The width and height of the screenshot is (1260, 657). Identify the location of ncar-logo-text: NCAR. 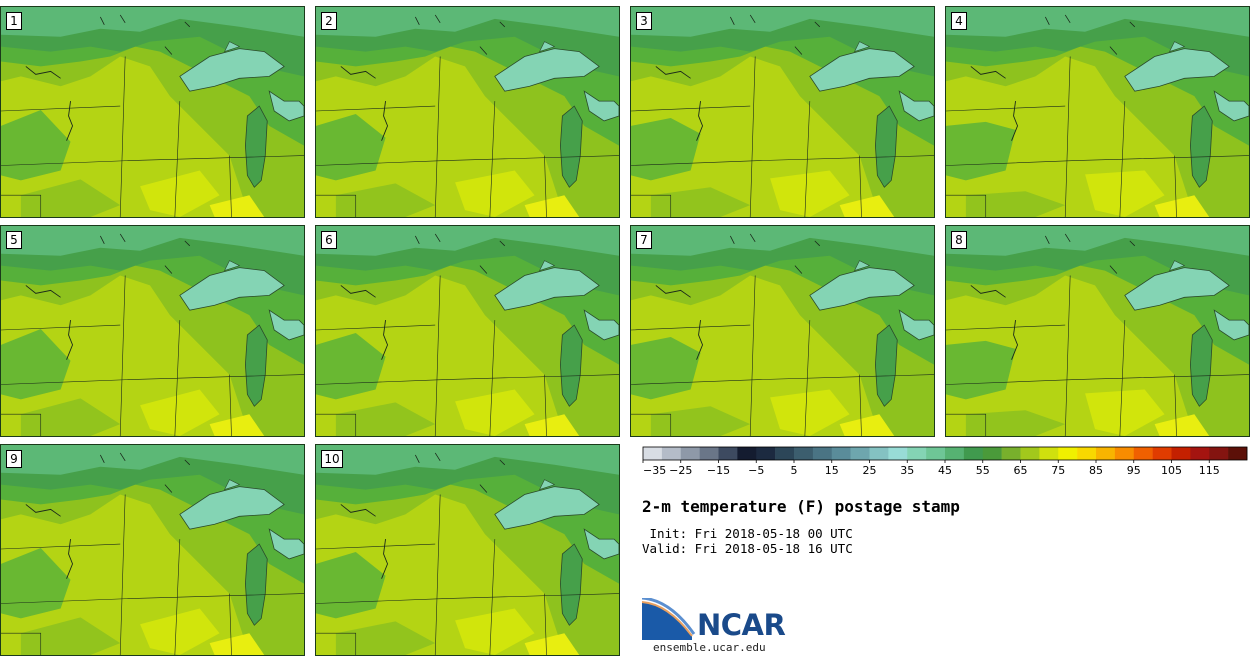
(741, 625).